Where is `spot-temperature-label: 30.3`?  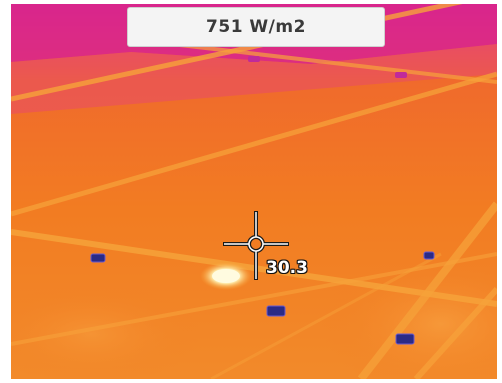
spot-temperature-label: 30.3 is located at coordinates (287, 268).